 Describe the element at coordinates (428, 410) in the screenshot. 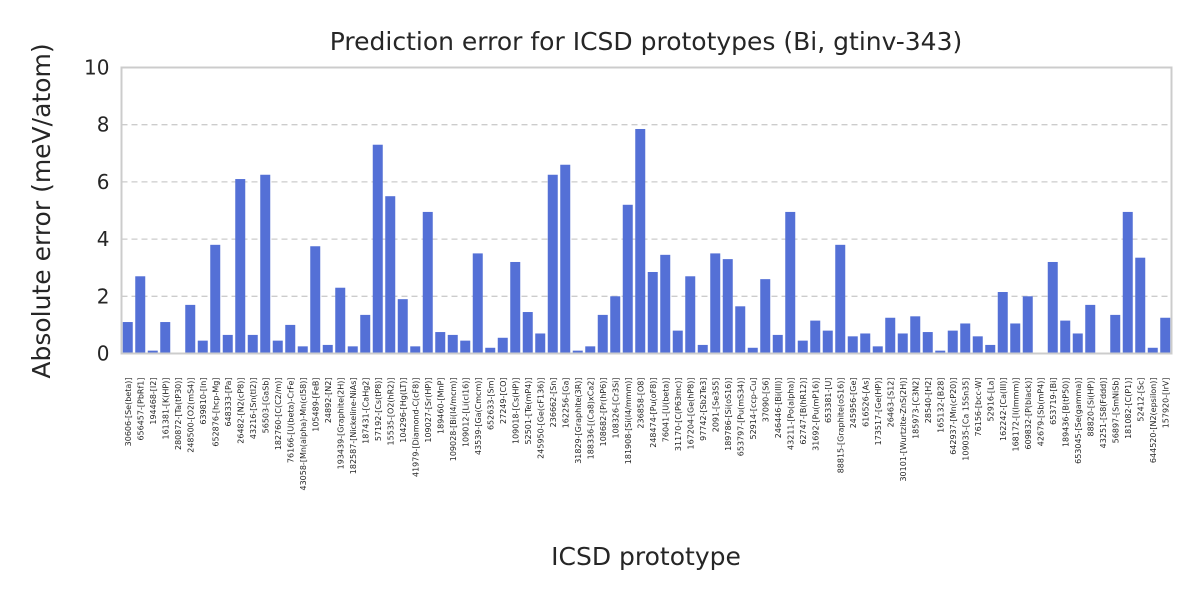

I see `x-tick-label: 109027-[Sr(HP)]` at that location.